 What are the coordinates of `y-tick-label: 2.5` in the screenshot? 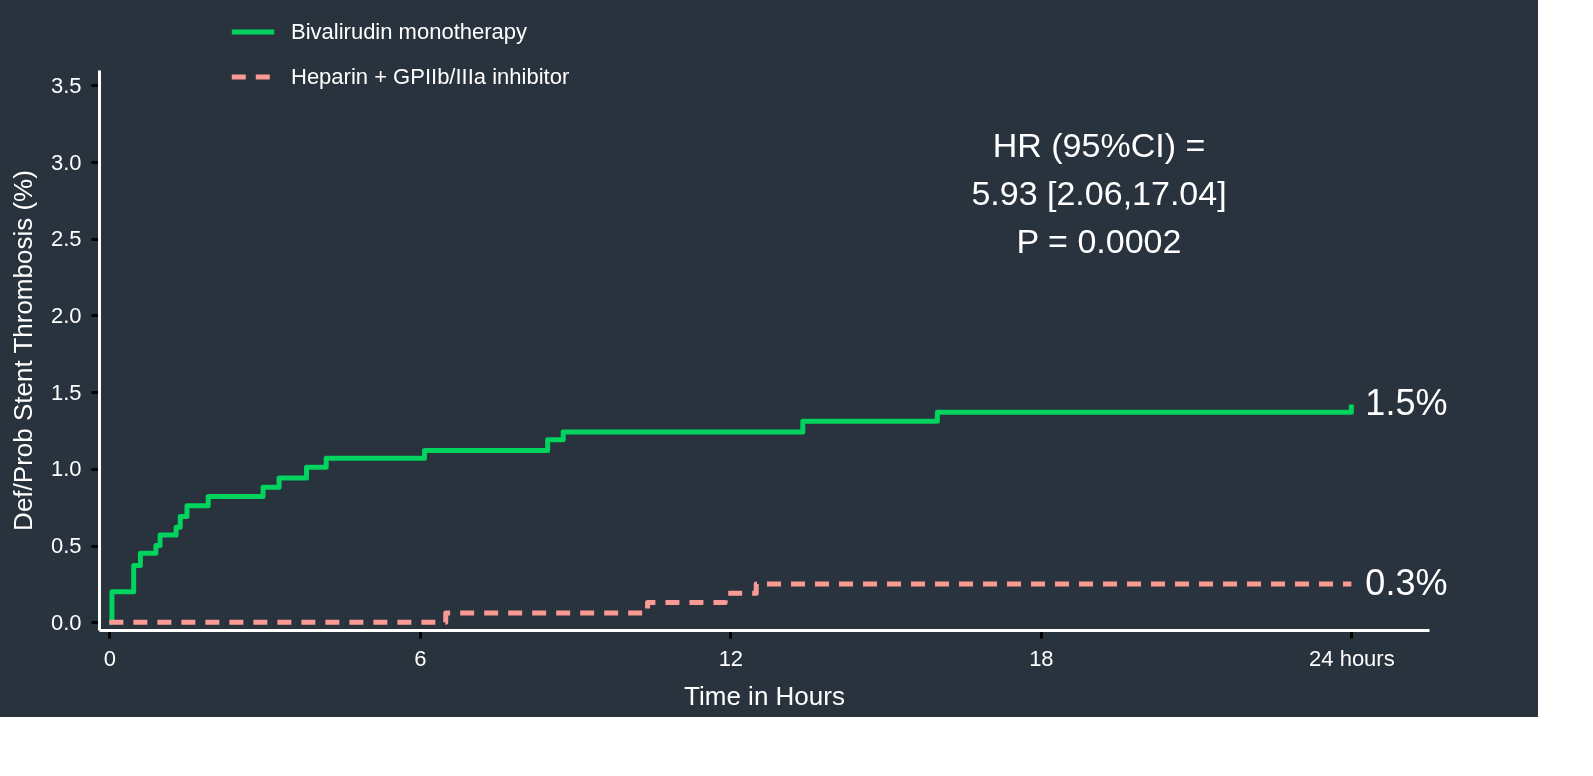 It's located at (66, 239).